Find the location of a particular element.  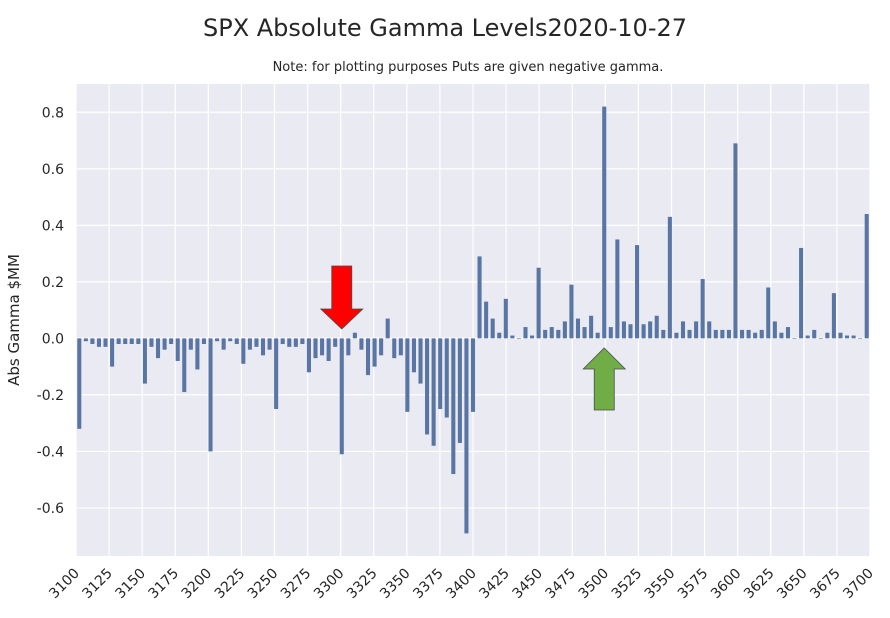

x-tick-label: 3475 is located at coordinates (561, 584).